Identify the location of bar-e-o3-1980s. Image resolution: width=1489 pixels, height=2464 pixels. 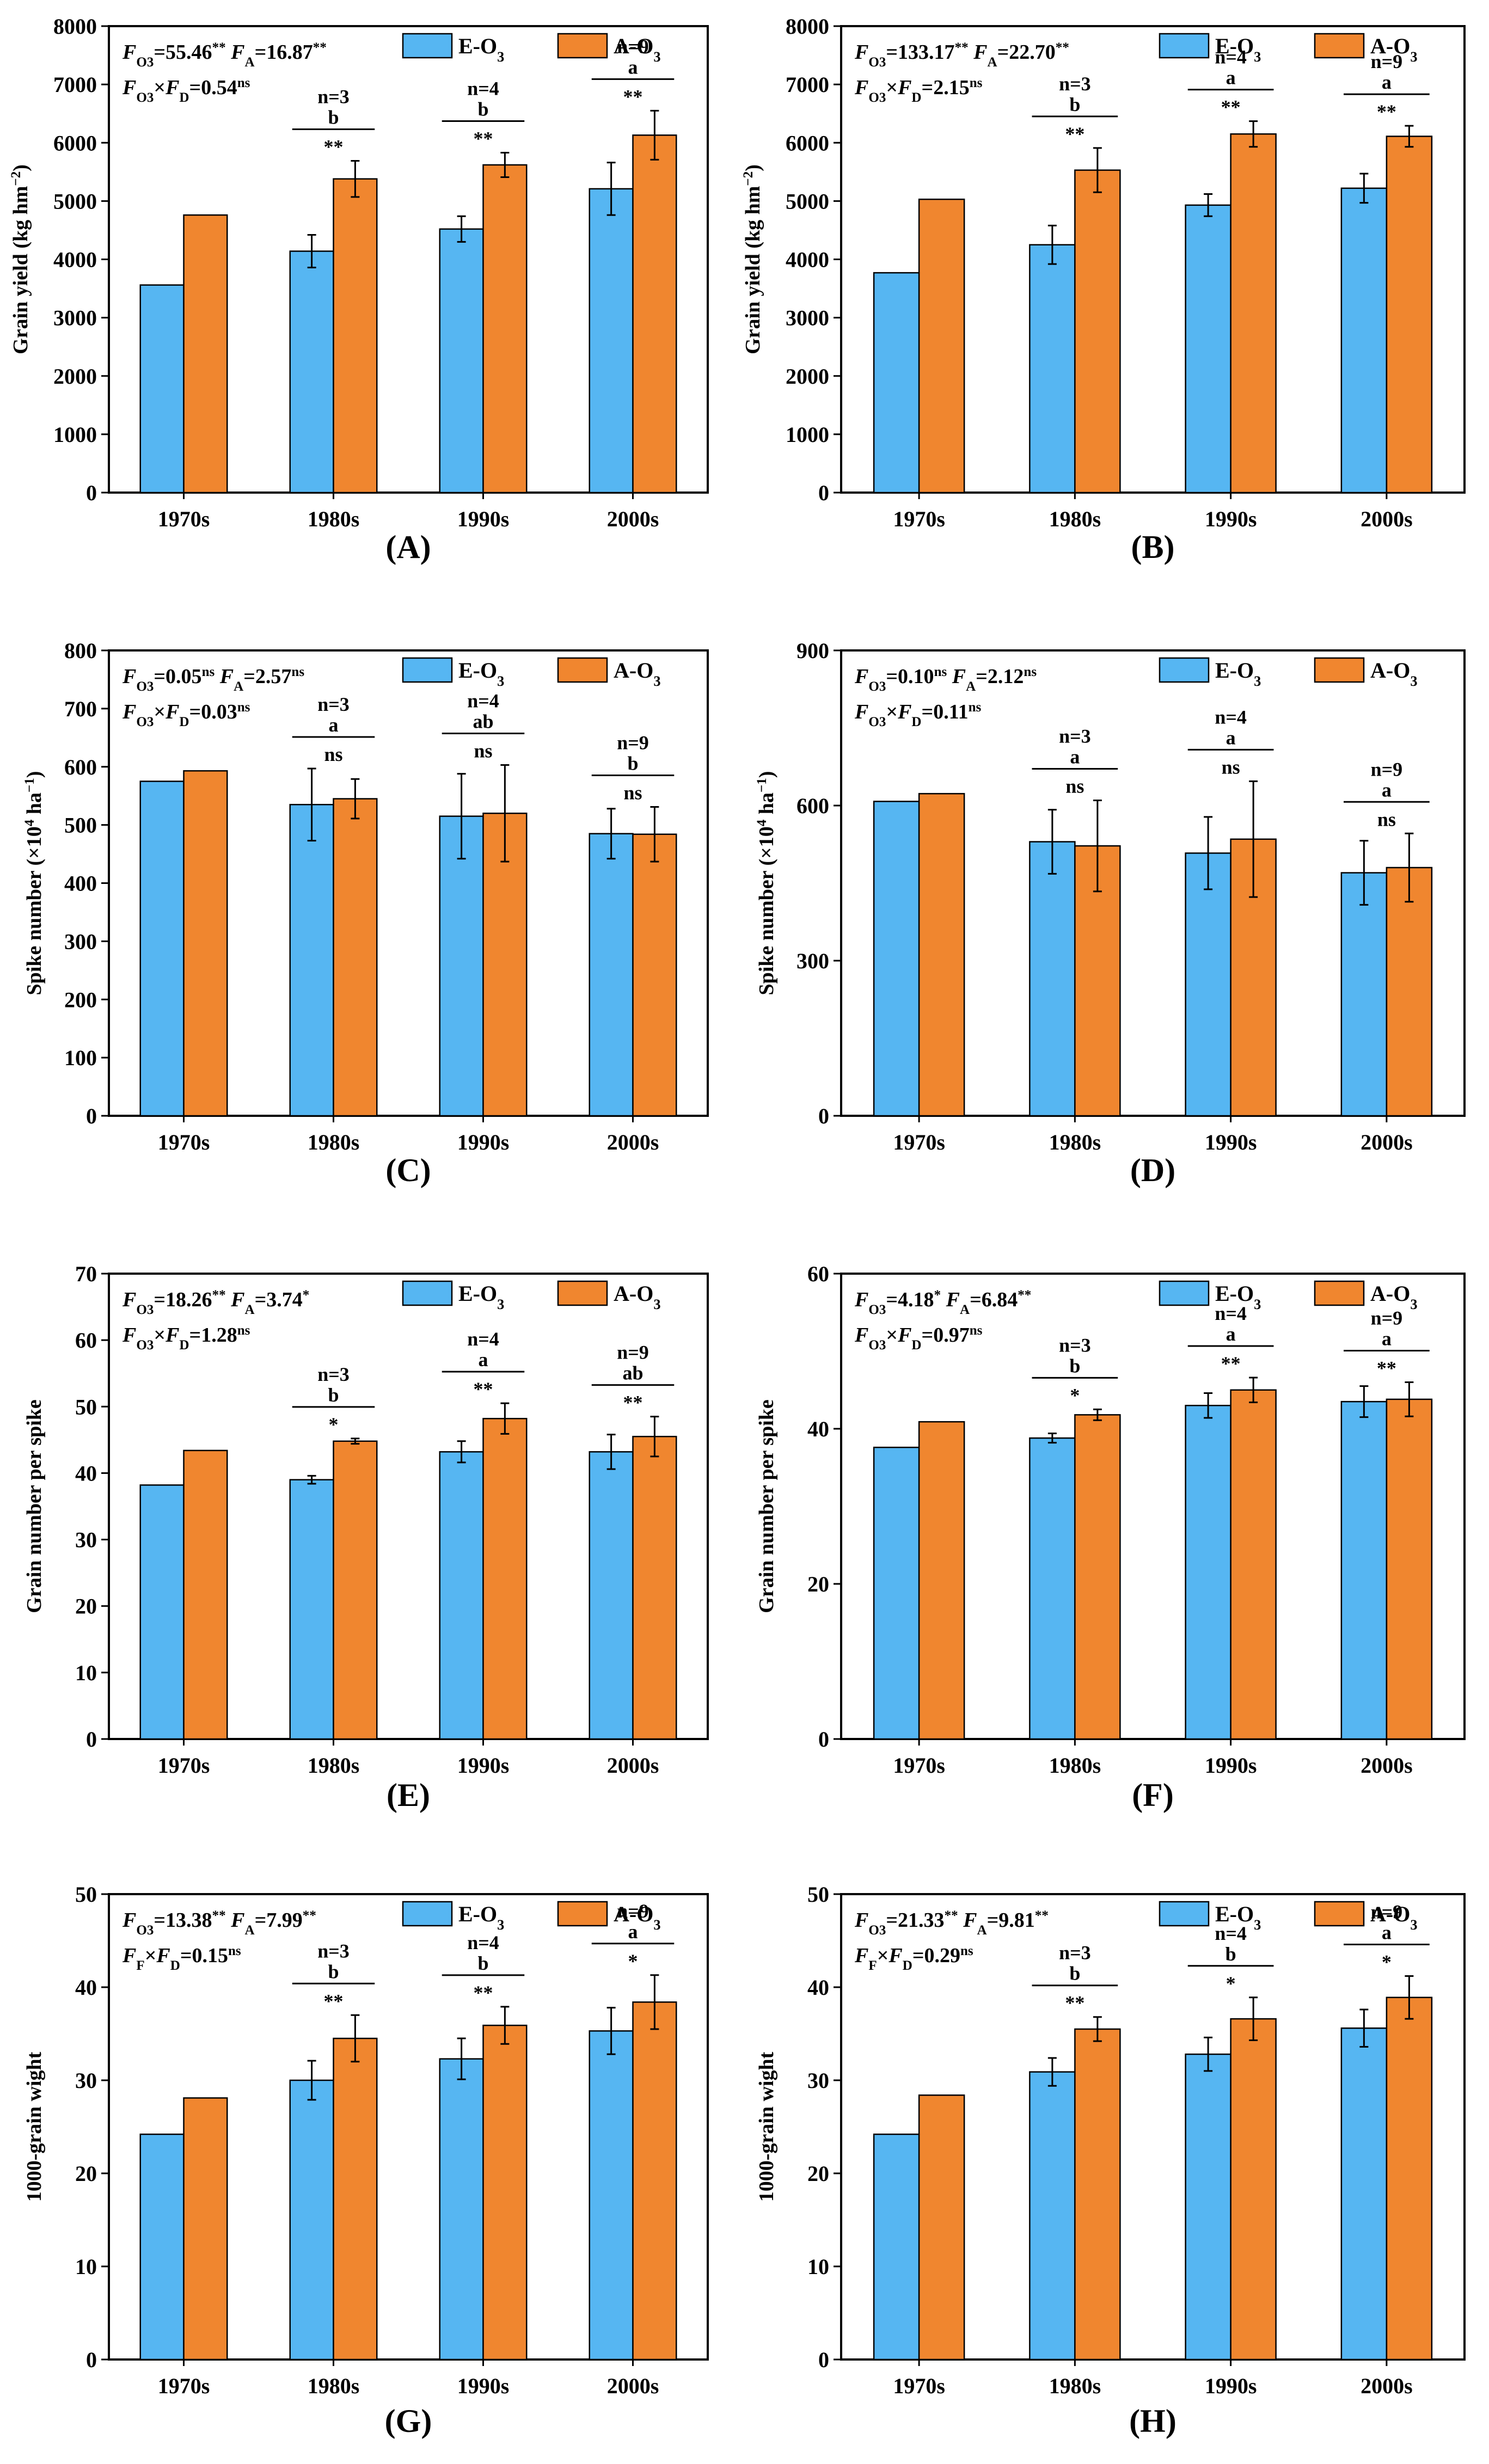
(1052, 369).